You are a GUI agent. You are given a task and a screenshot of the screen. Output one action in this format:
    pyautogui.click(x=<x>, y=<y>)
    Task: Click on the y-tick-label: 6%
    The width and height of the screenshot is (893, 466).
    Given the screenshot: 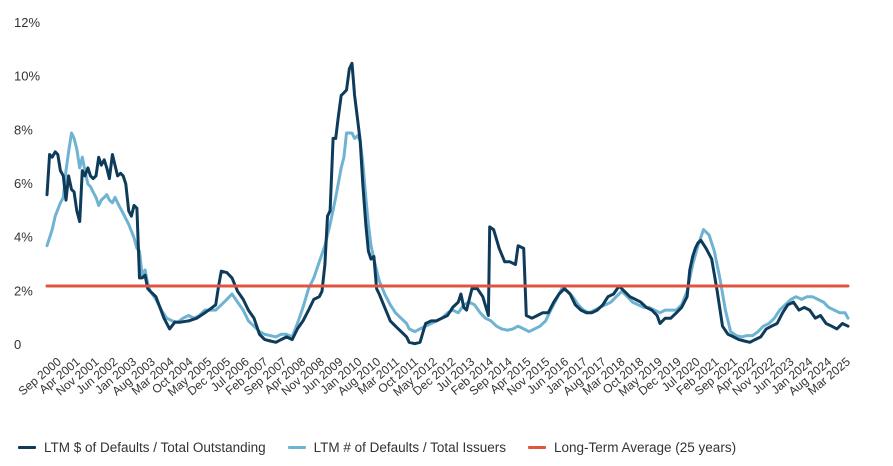 What is the action you would take?
    pyautogui.click(x=23, y=183)
    